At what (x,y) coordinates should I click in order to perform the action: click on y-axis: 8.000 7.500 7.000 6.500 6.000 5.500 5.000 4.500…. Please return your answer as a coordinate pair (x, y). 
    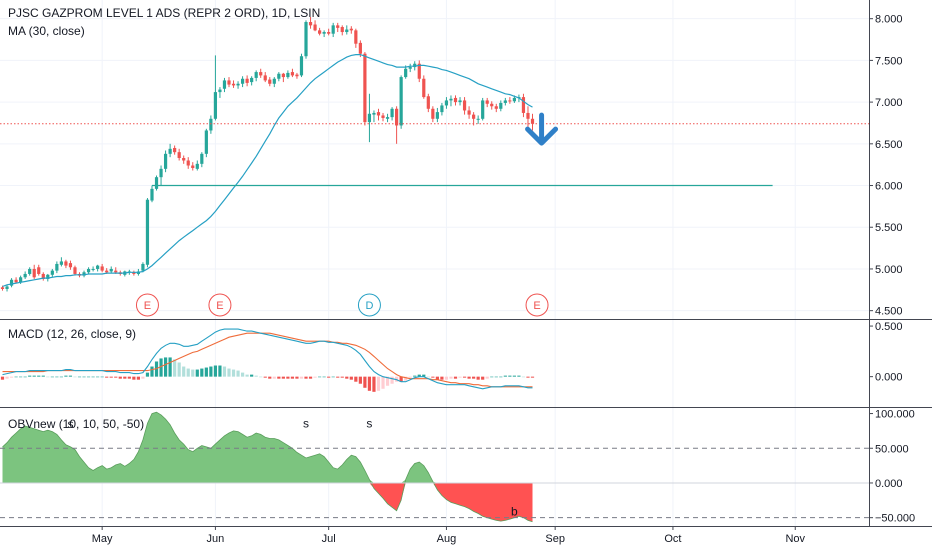
    Looking at the image, I should click on (892, 269).